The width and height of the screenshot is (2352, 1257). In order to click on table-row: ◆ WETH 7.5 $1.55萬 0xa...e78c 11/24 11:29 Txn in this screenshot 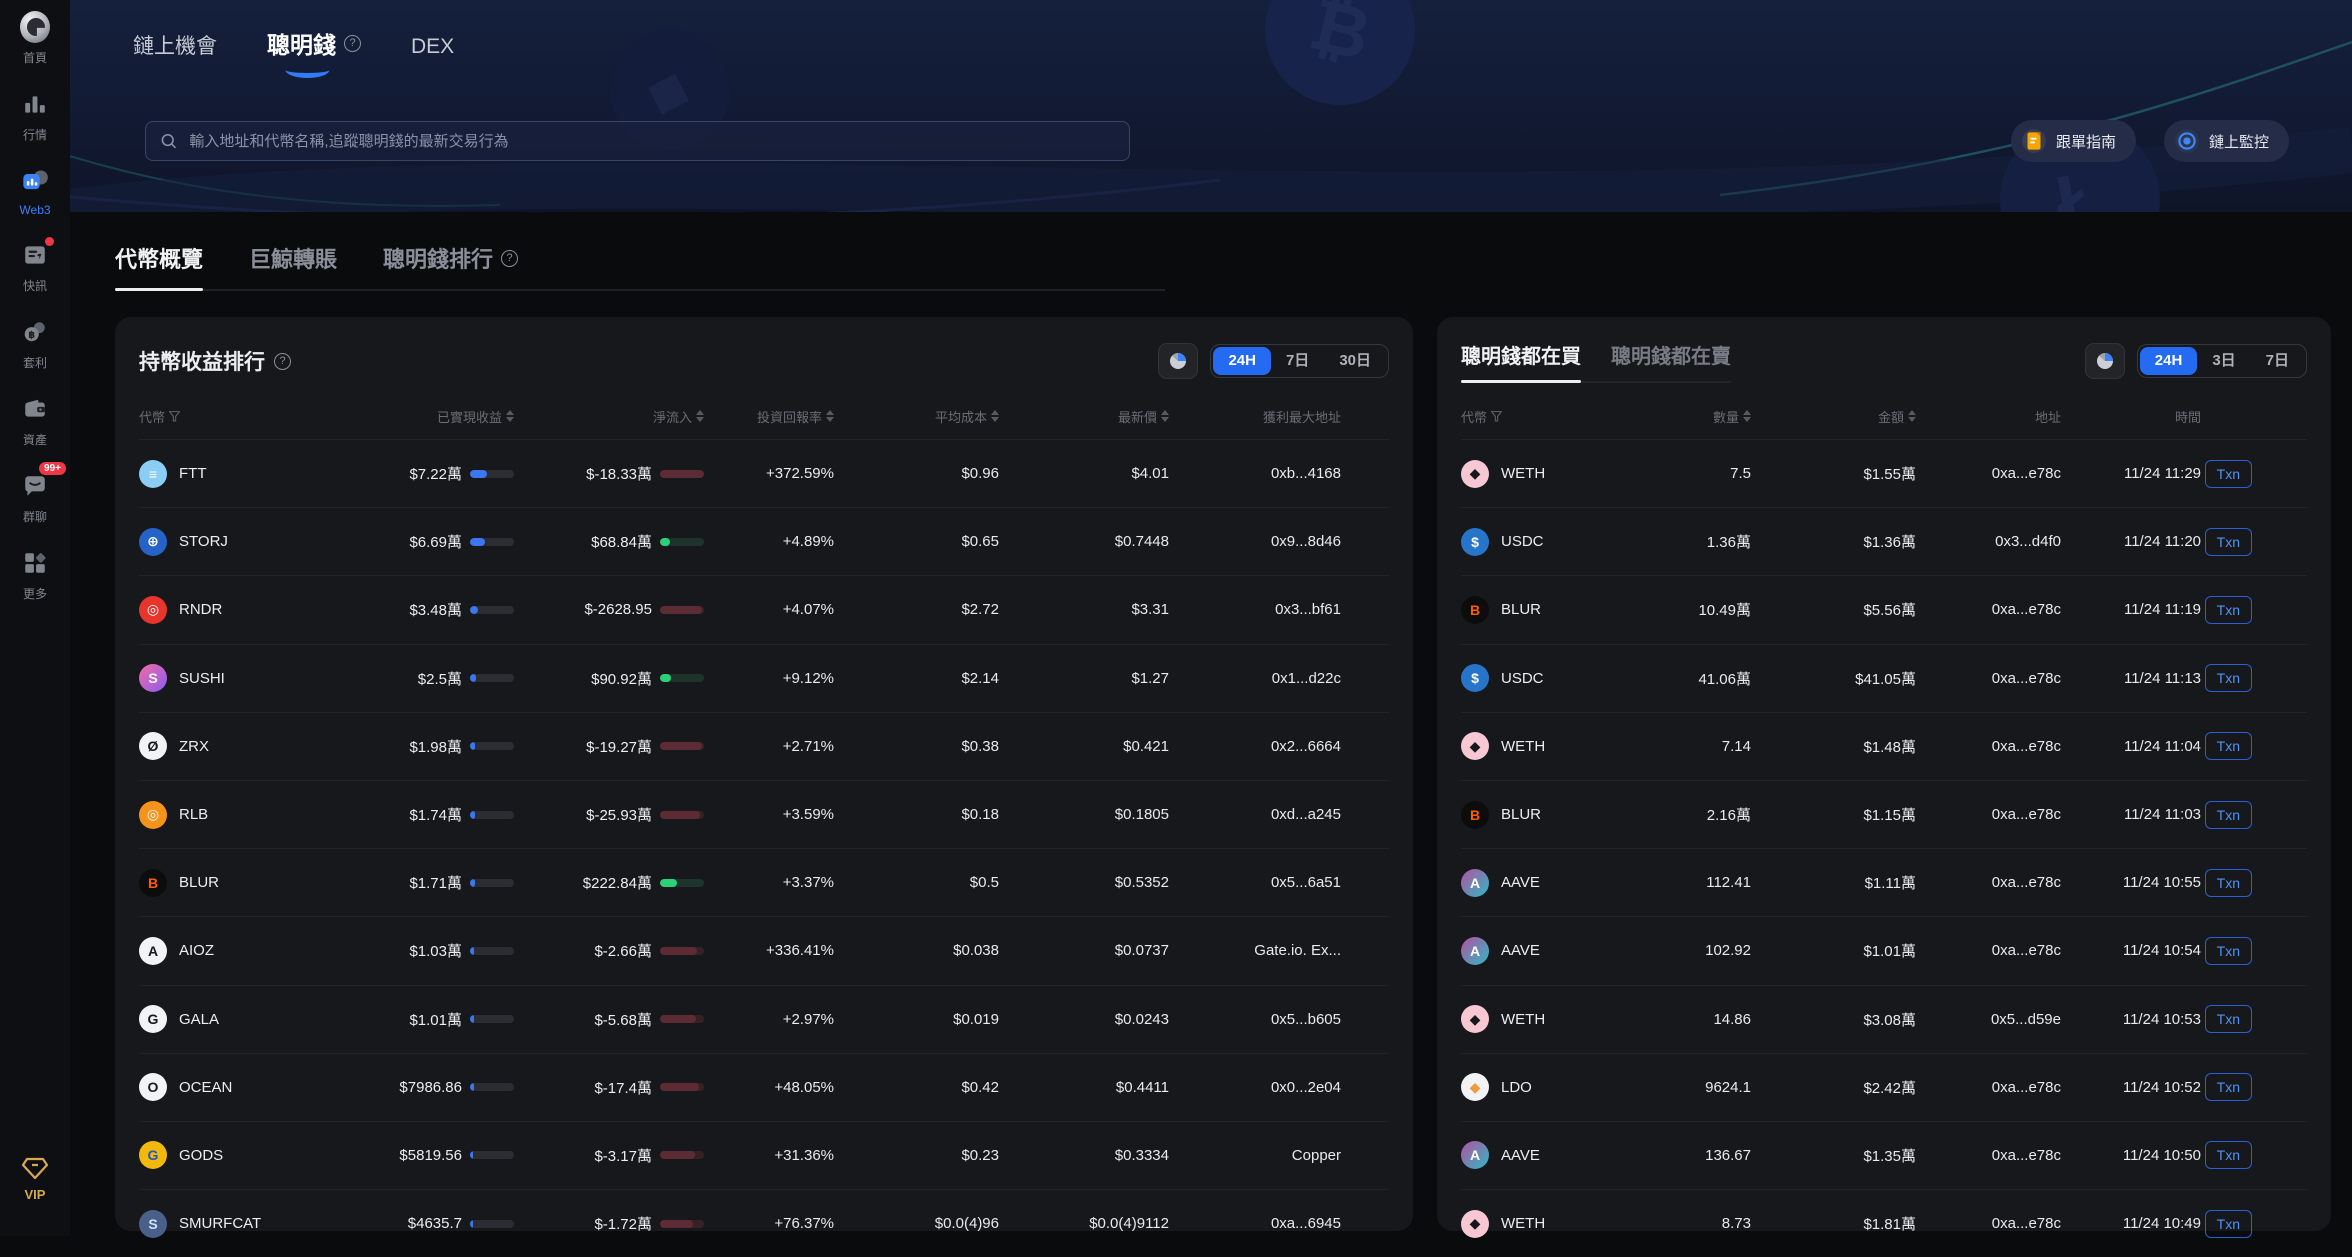, I will do `click(1884, 474)`.